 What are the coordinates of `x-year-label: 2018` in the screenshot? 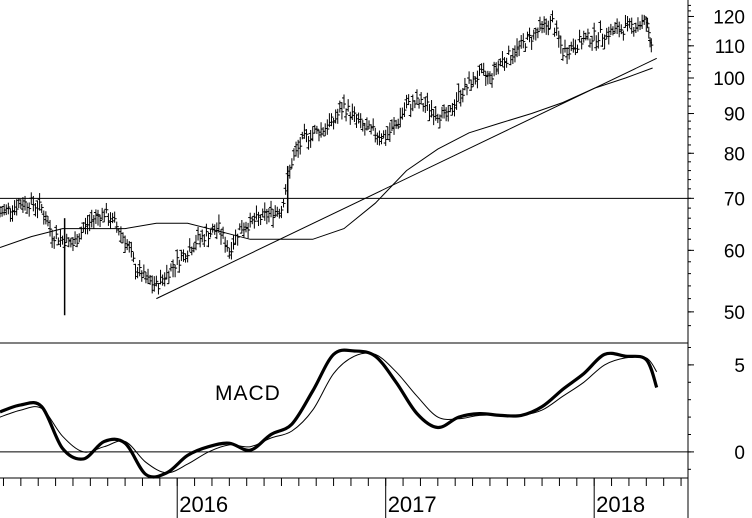 It's located at (620, 504).